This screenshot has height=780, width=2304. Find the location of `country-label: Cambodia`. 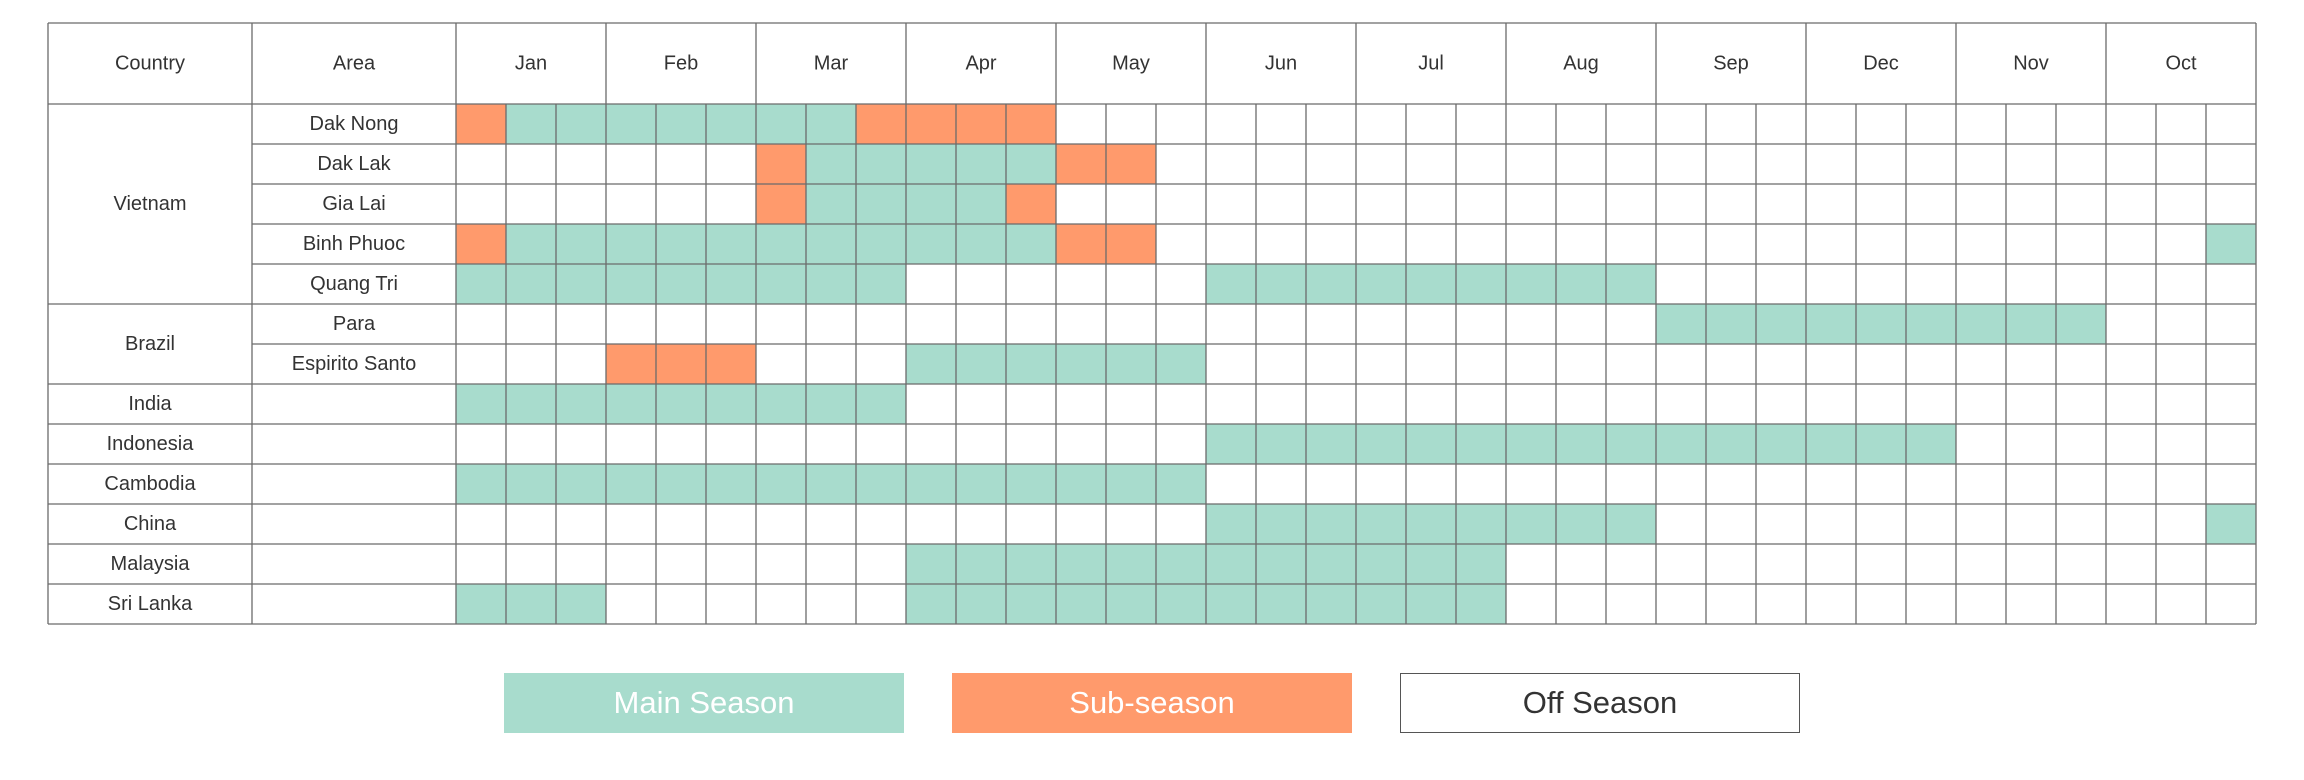

country-label: Cambodia is located at coordinates (150, 484).